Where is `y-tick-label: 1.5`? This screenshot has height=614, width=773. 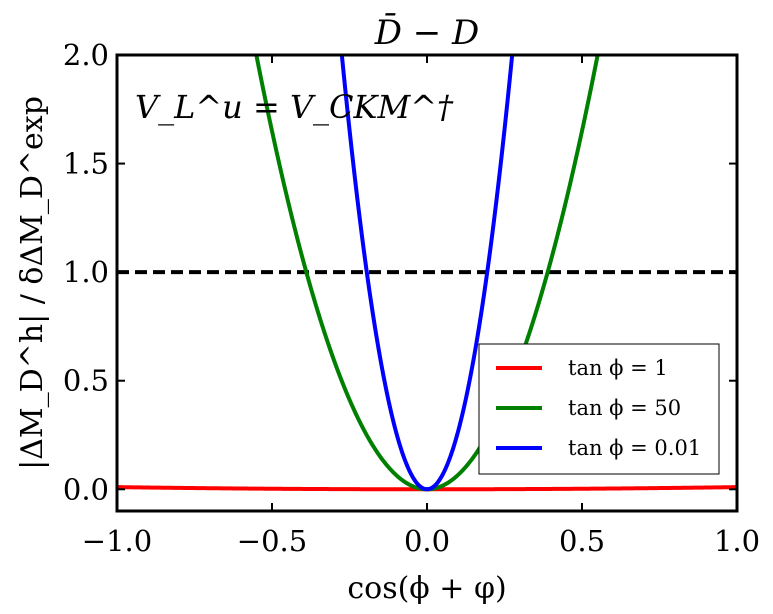 y-tick-label: 1.5 is located at coordinates (86, 164).